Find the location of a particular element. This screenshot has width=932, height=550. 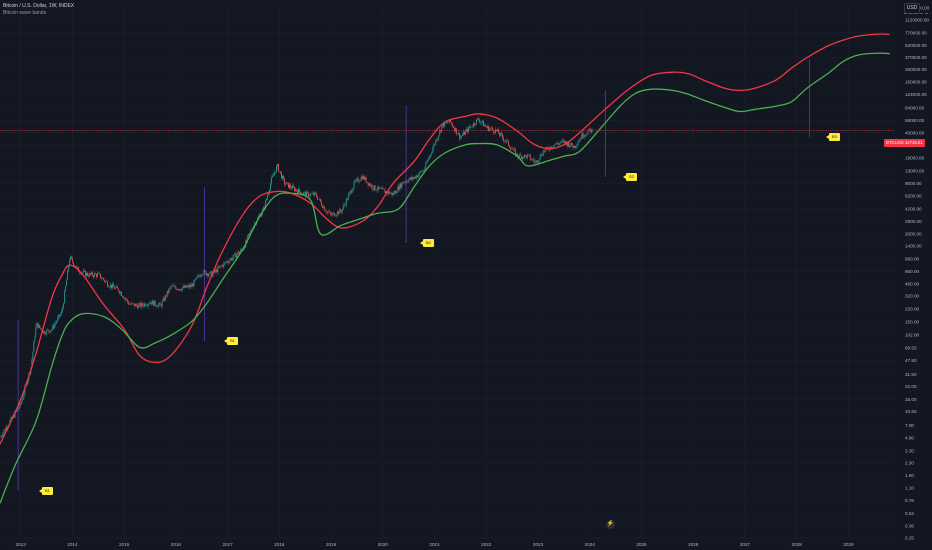

price-tick-label: 660.00 is located at coordinates (912, 271).